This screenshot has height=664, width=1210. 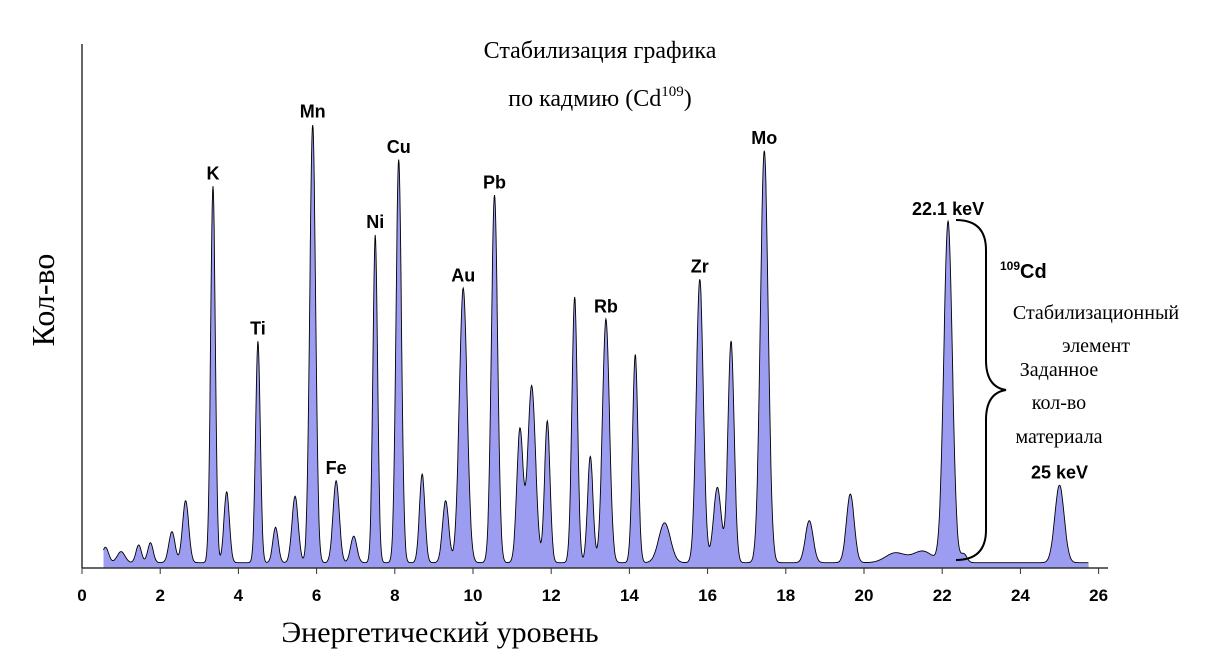 What do you see at coordinates (258, 329) in the screenshot?
I see `peak-label: Ti` at bounding box center [258, 329].